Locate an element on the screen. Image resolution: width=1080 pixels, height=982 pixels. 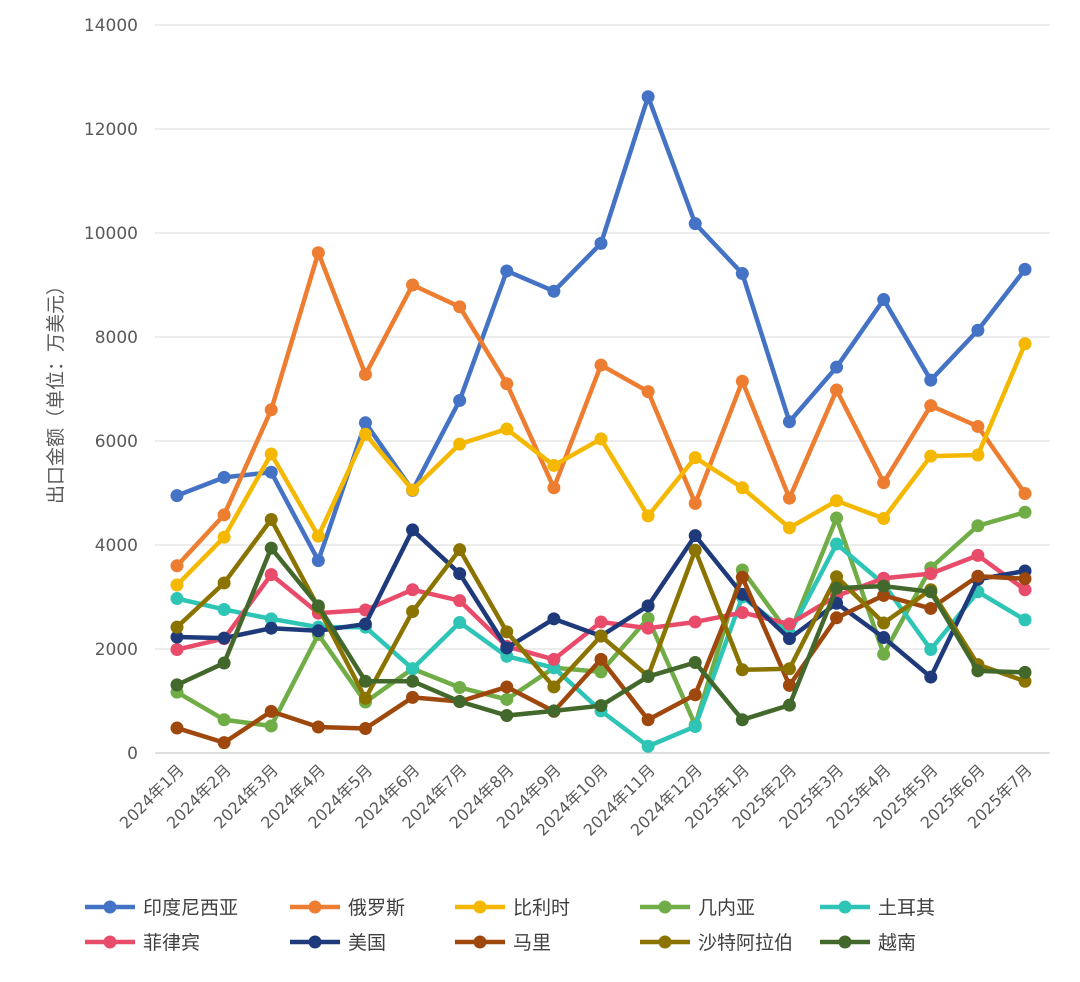
legend-item: 马里 is located at coordinates (503, 943).